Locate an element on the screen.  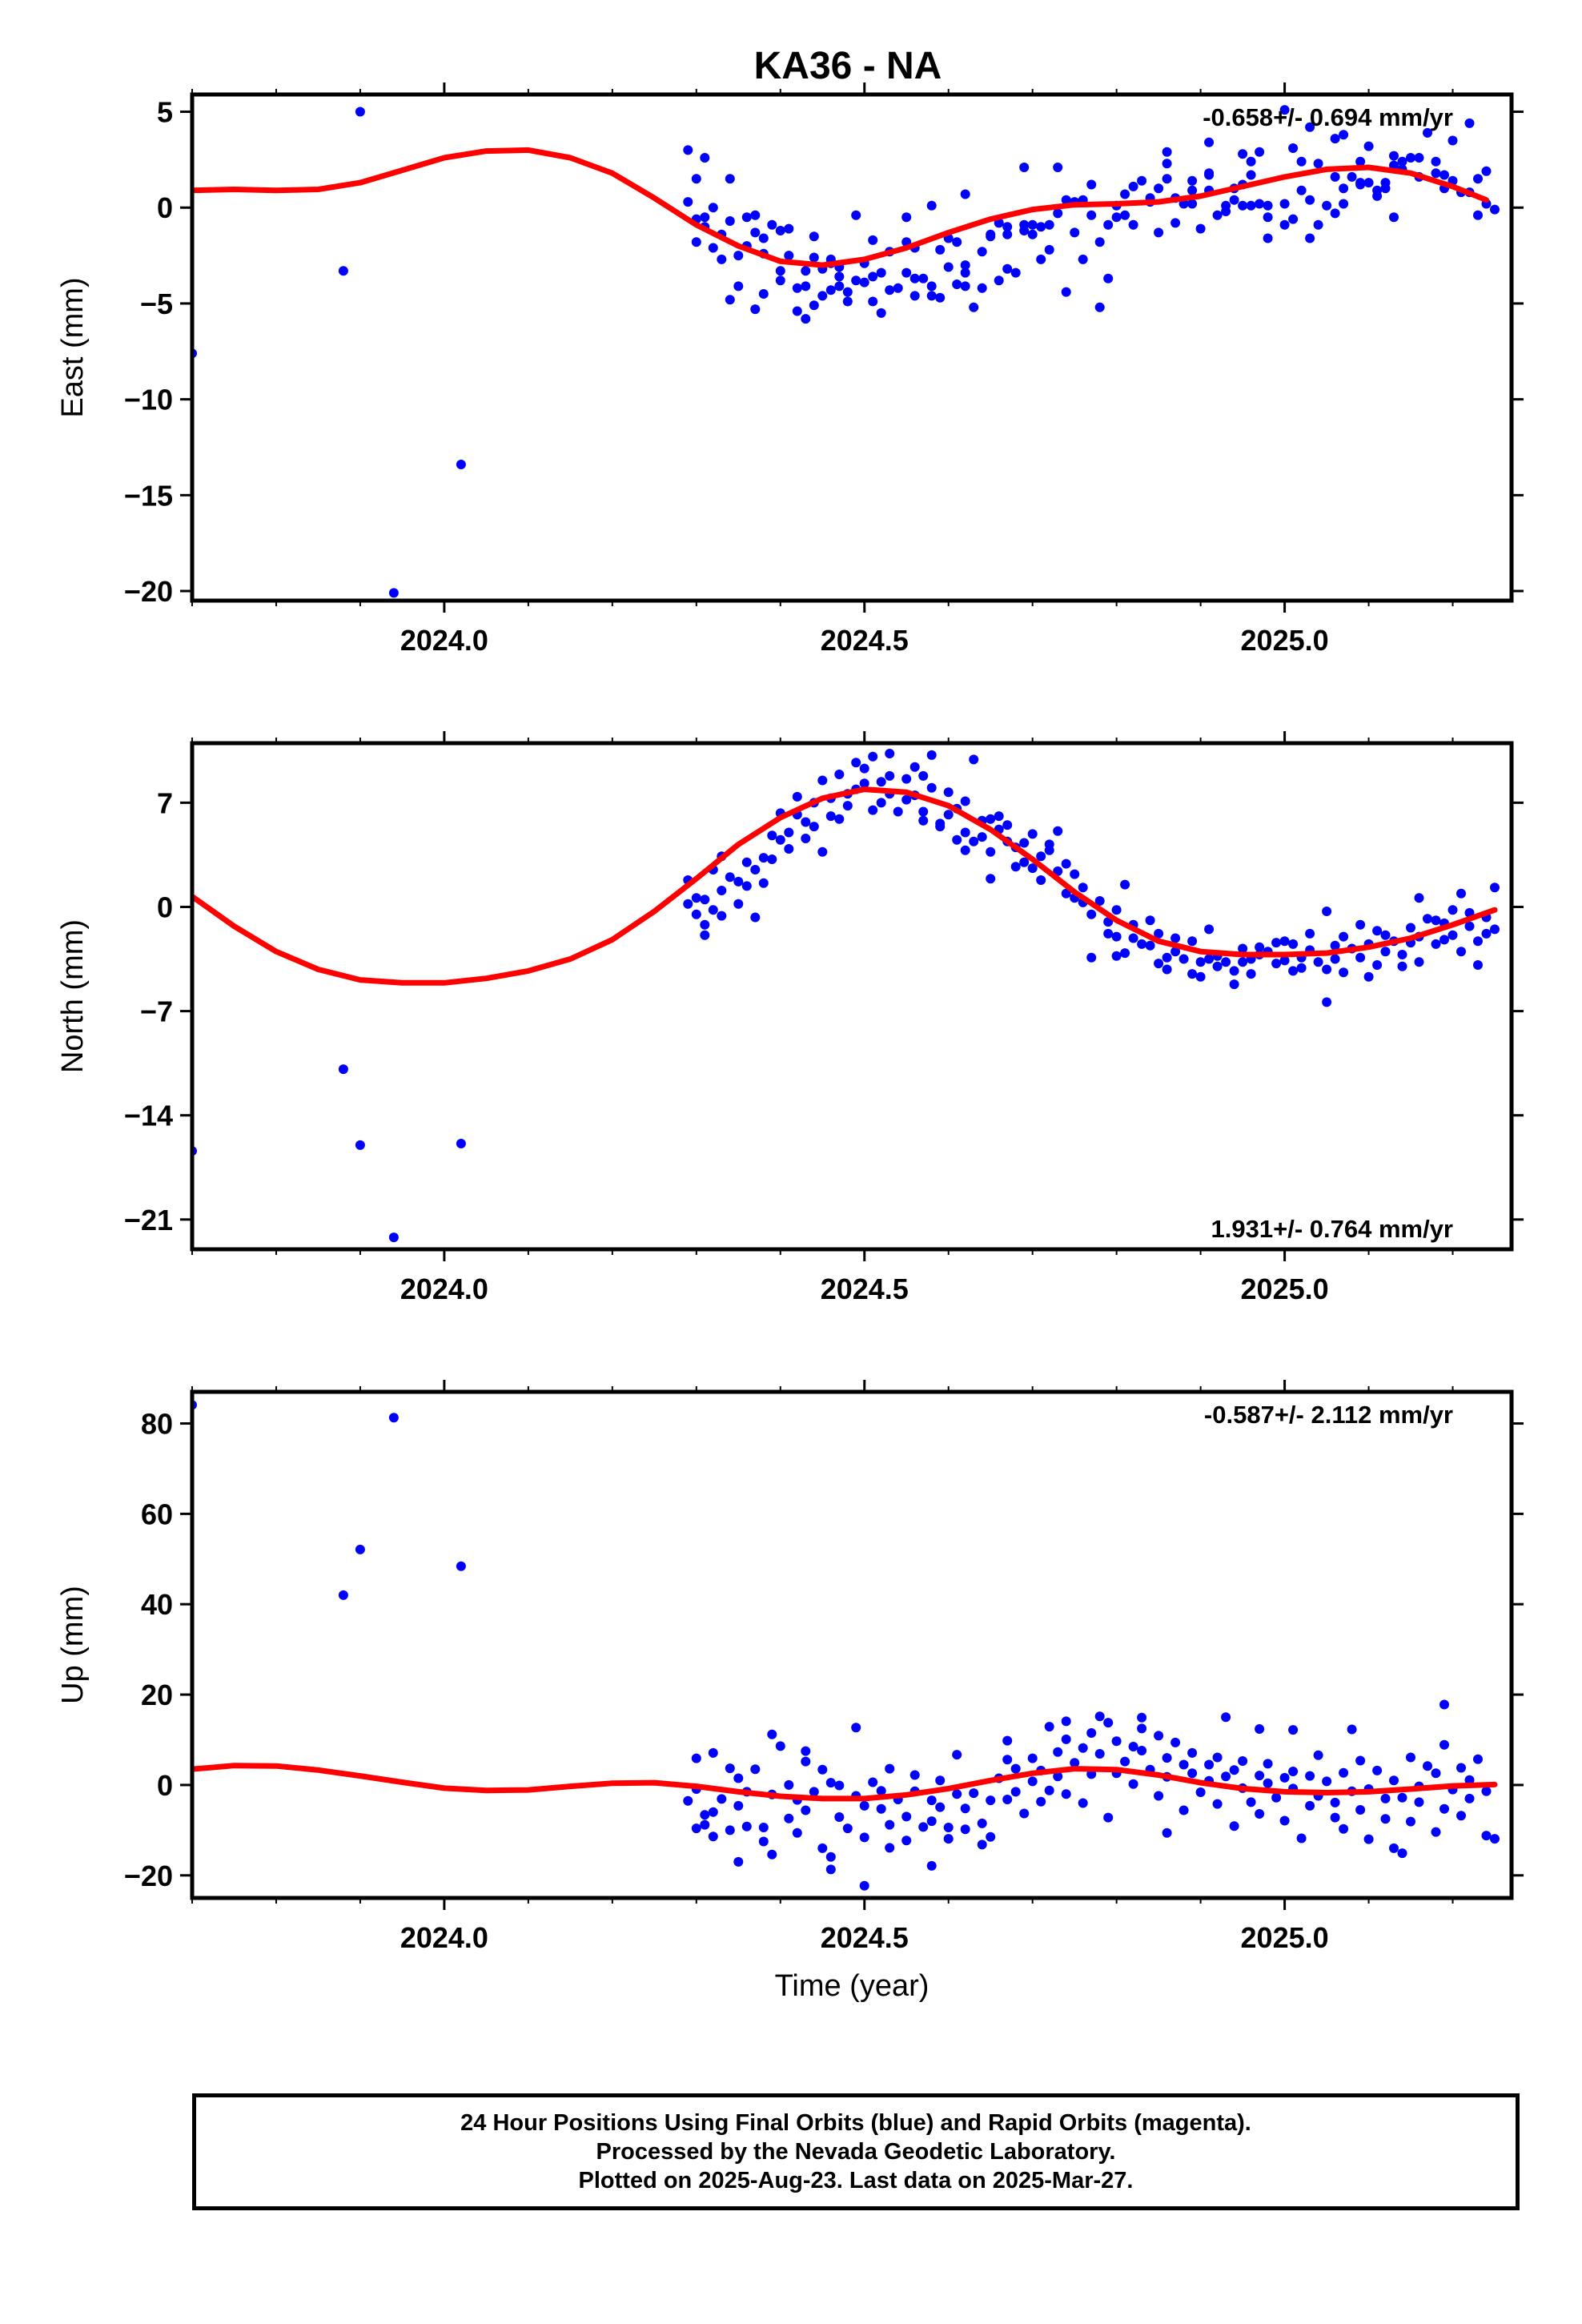
y-tick-label: −21 is located at coordinates (148, 1220).